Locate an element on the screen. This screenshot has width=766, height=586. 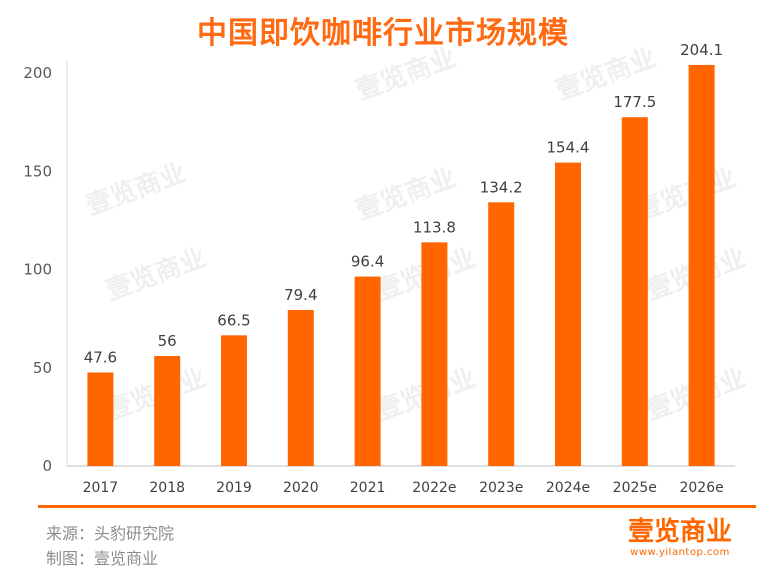
y-tick-label: 100 is located at coordinates (37, 270).